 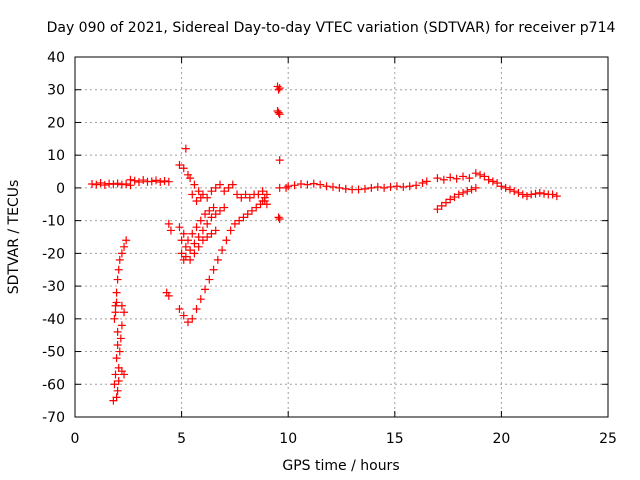 What do you see at coordinates (75, 439) in the screenshot?
I see `x-tick-label: 0` at bounding box center [75, 439].